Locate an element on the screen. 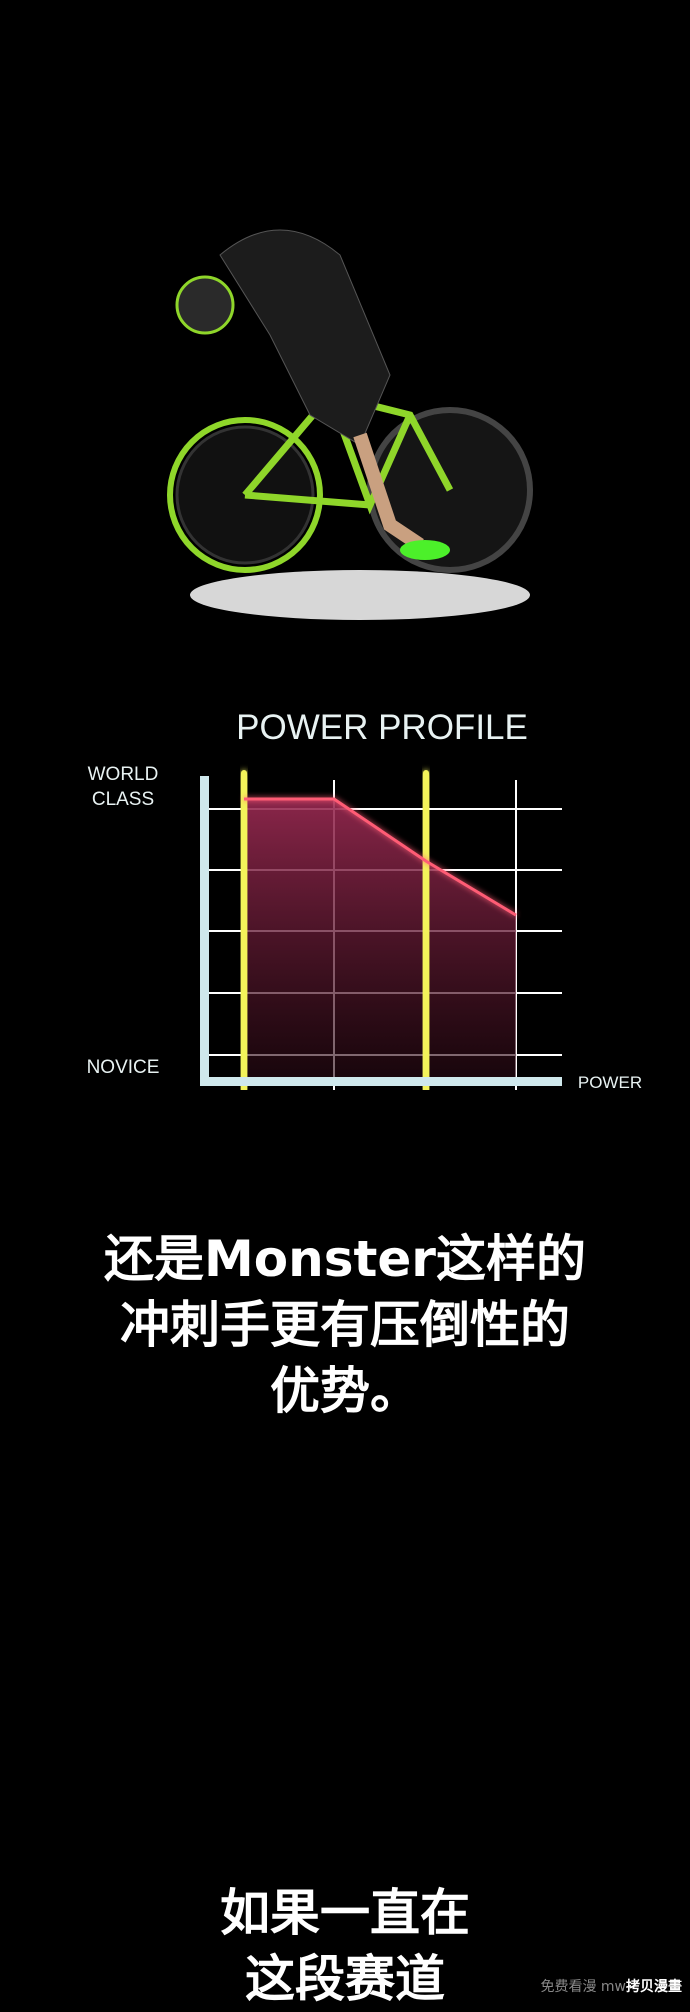 Image resolution: width=690 pixels, height=2012 pixels. caption-line: 这段赛道 is located at coordinates (345, 1979).